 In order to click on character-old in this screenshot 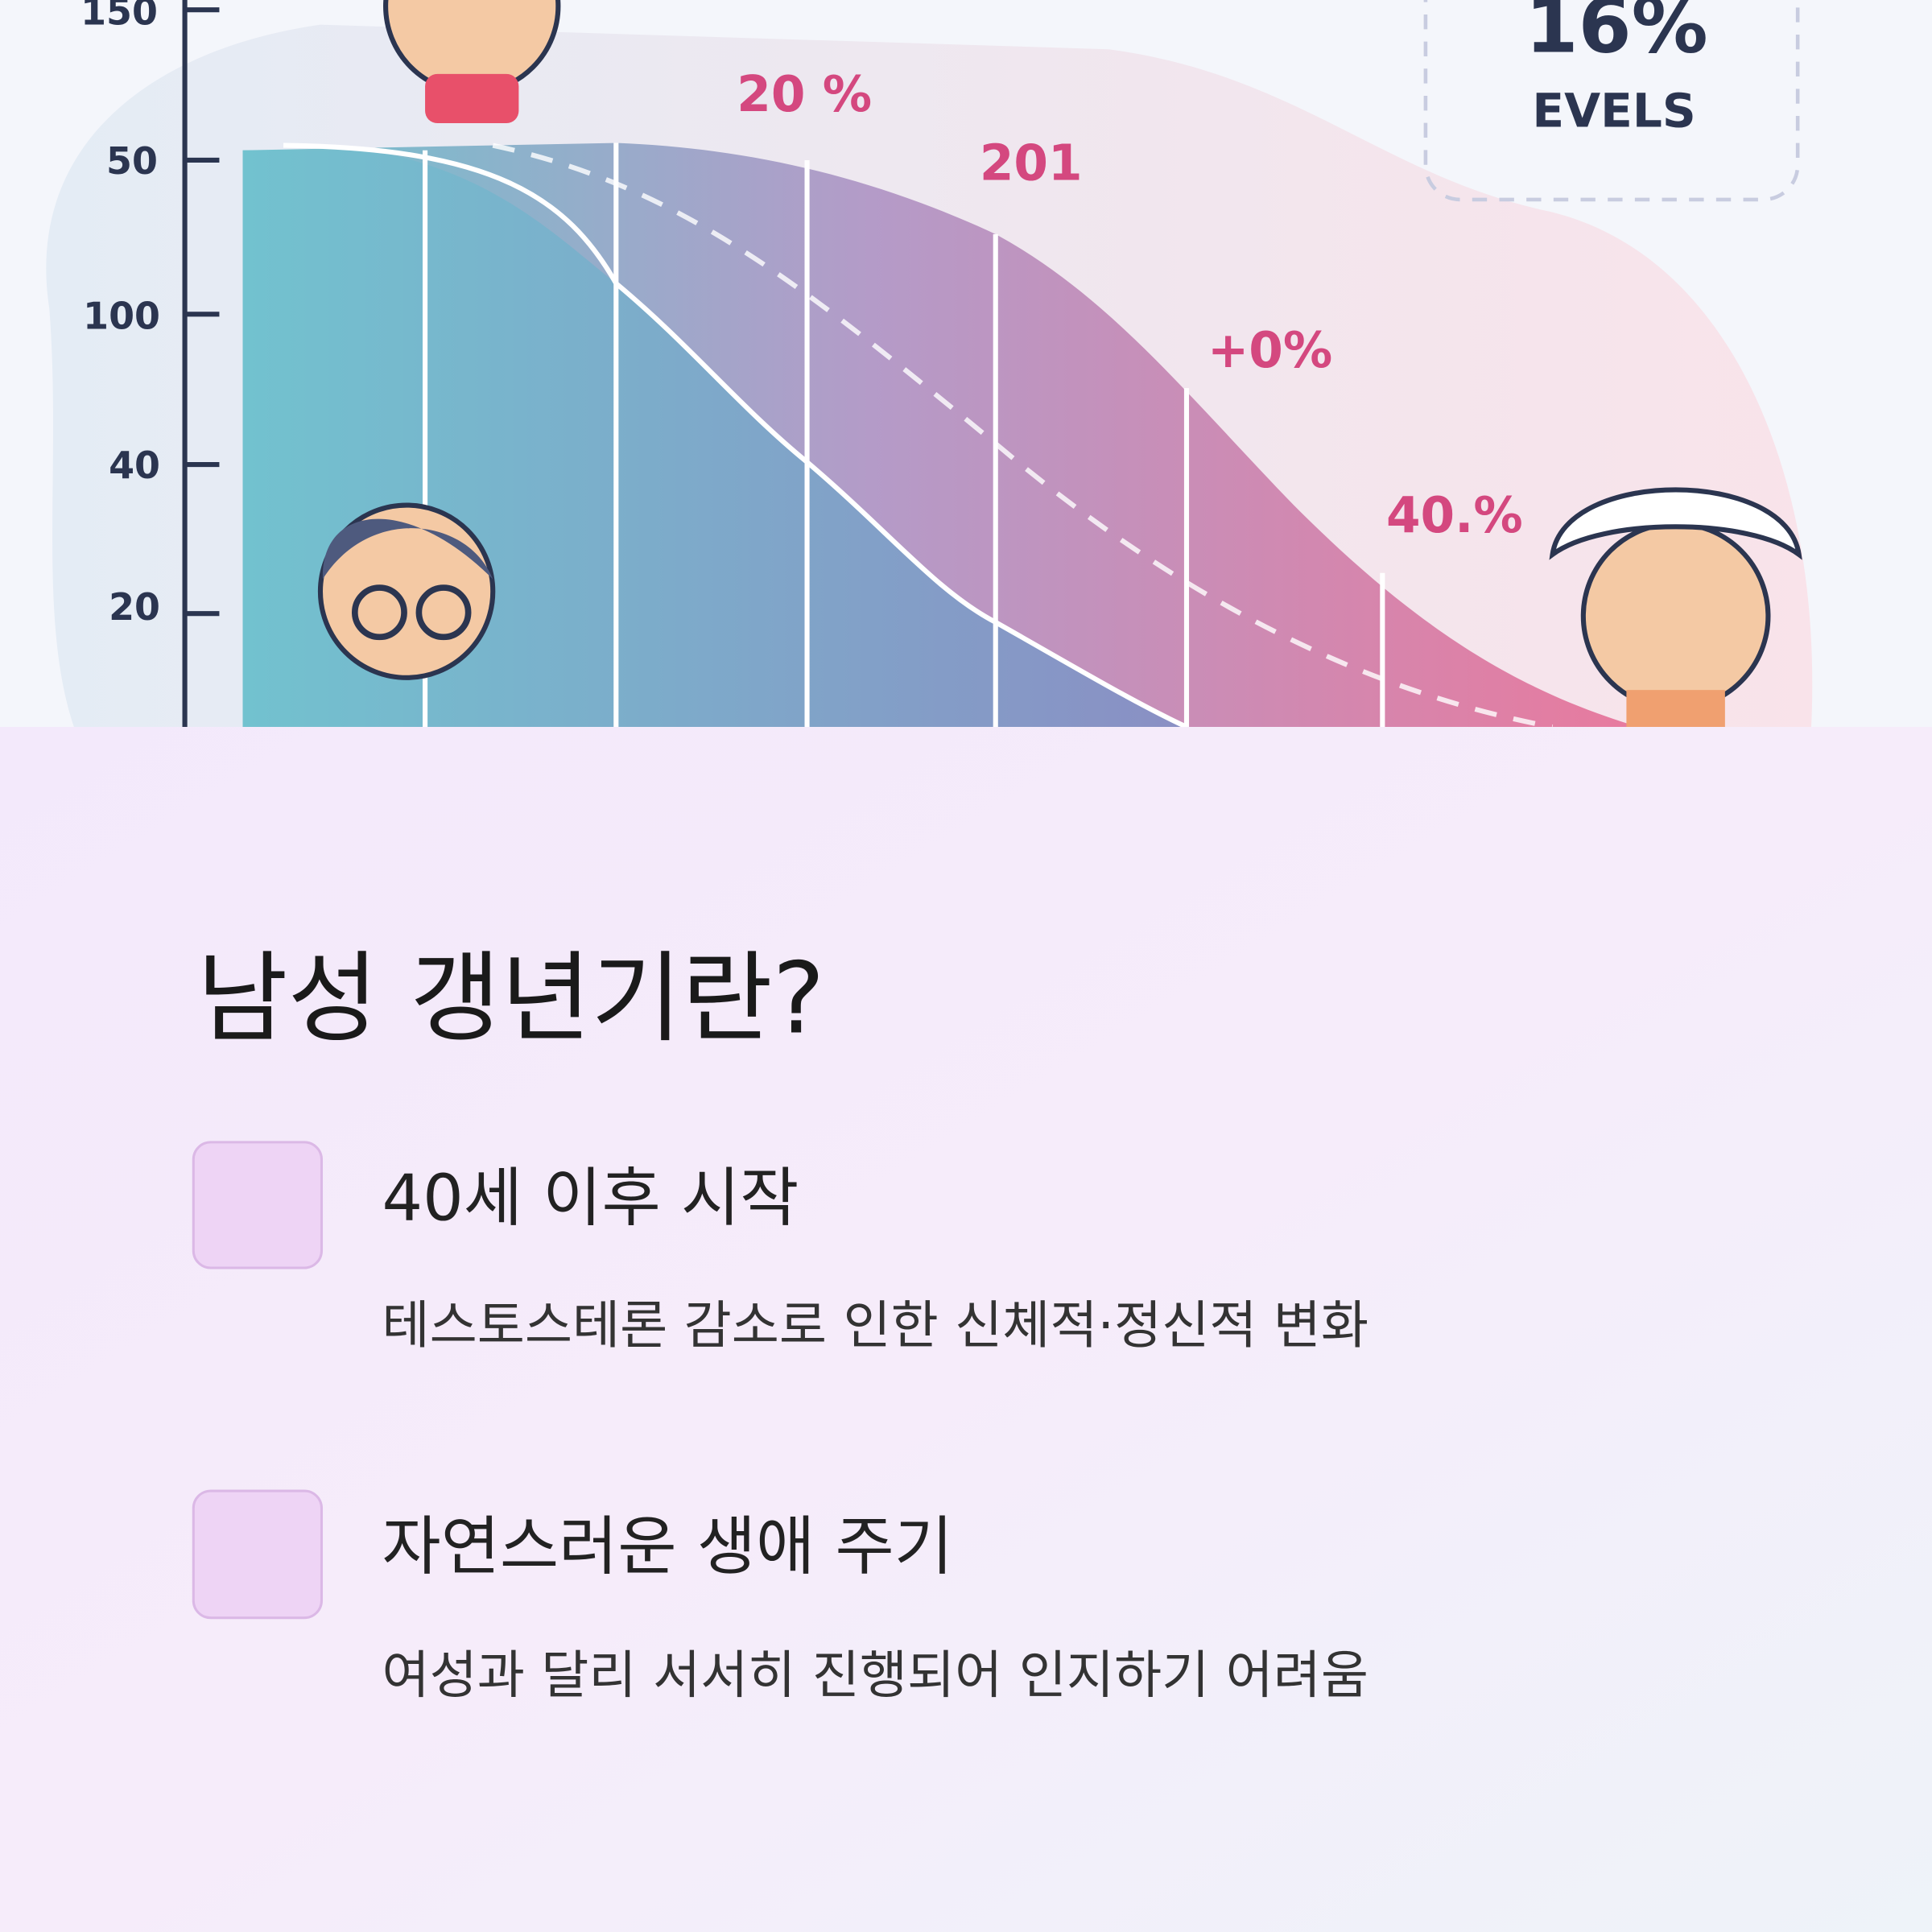, I will do `click(1675, 607)`.